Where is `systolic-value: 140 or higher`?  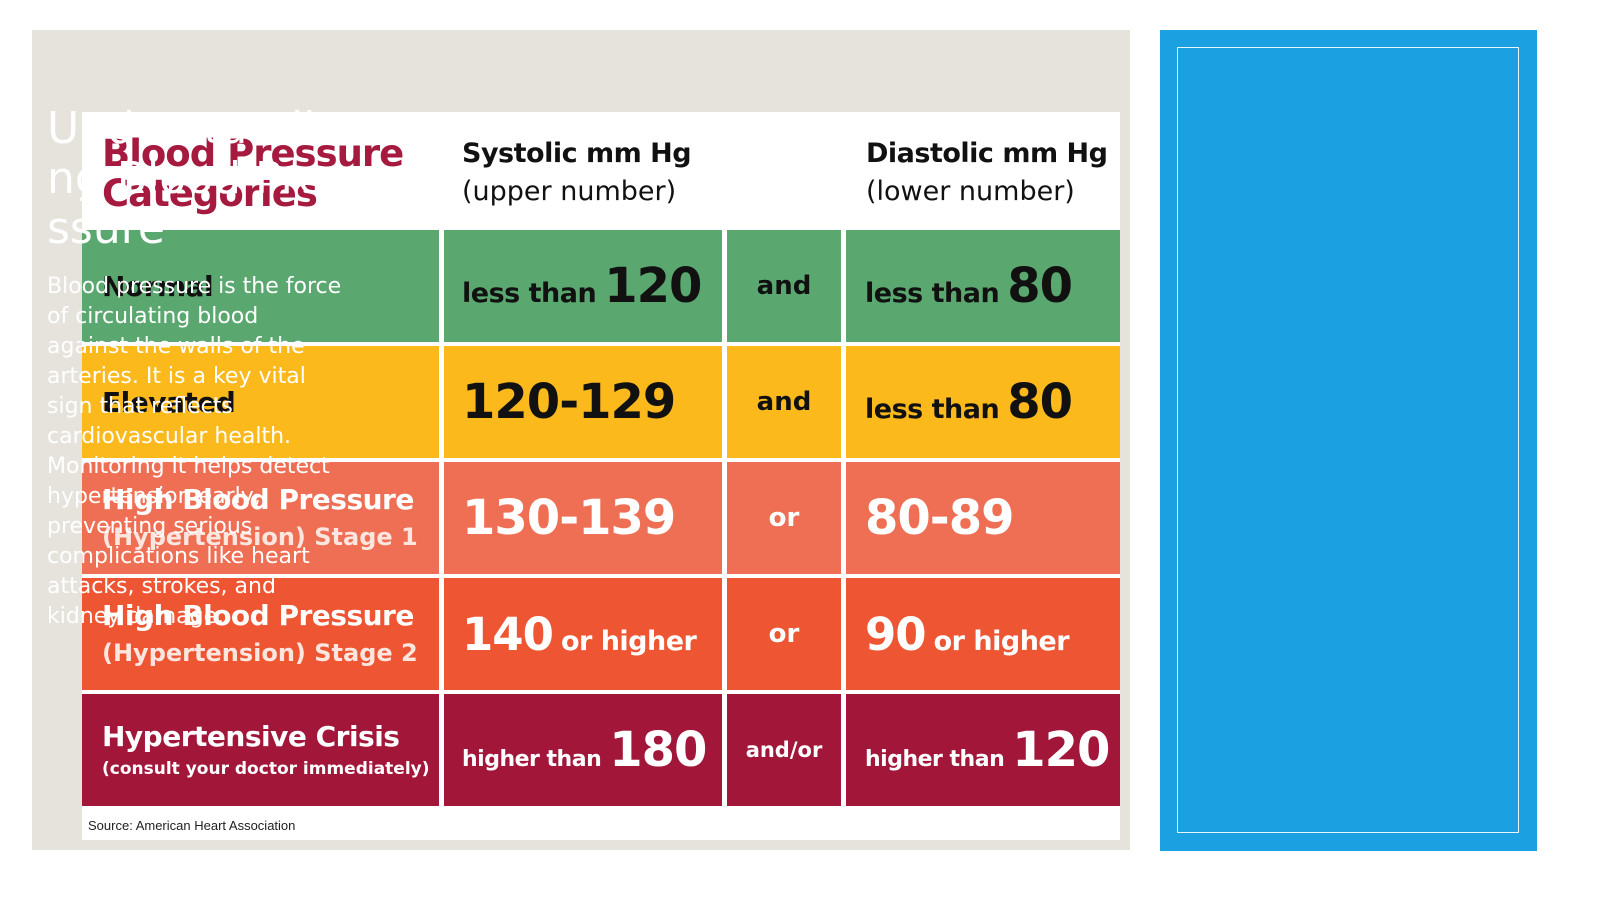
systolic-value: 140 or higher is located at coordinates (579, 634).